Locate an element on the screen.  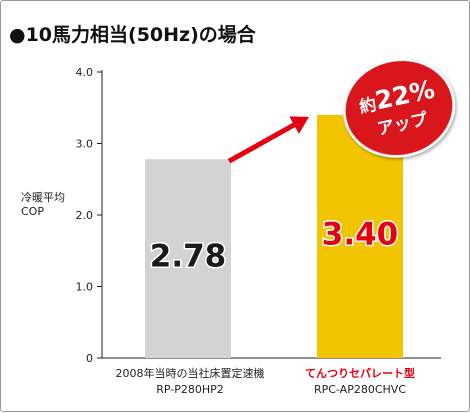
arrow-head is located at coordinates (299, 125).